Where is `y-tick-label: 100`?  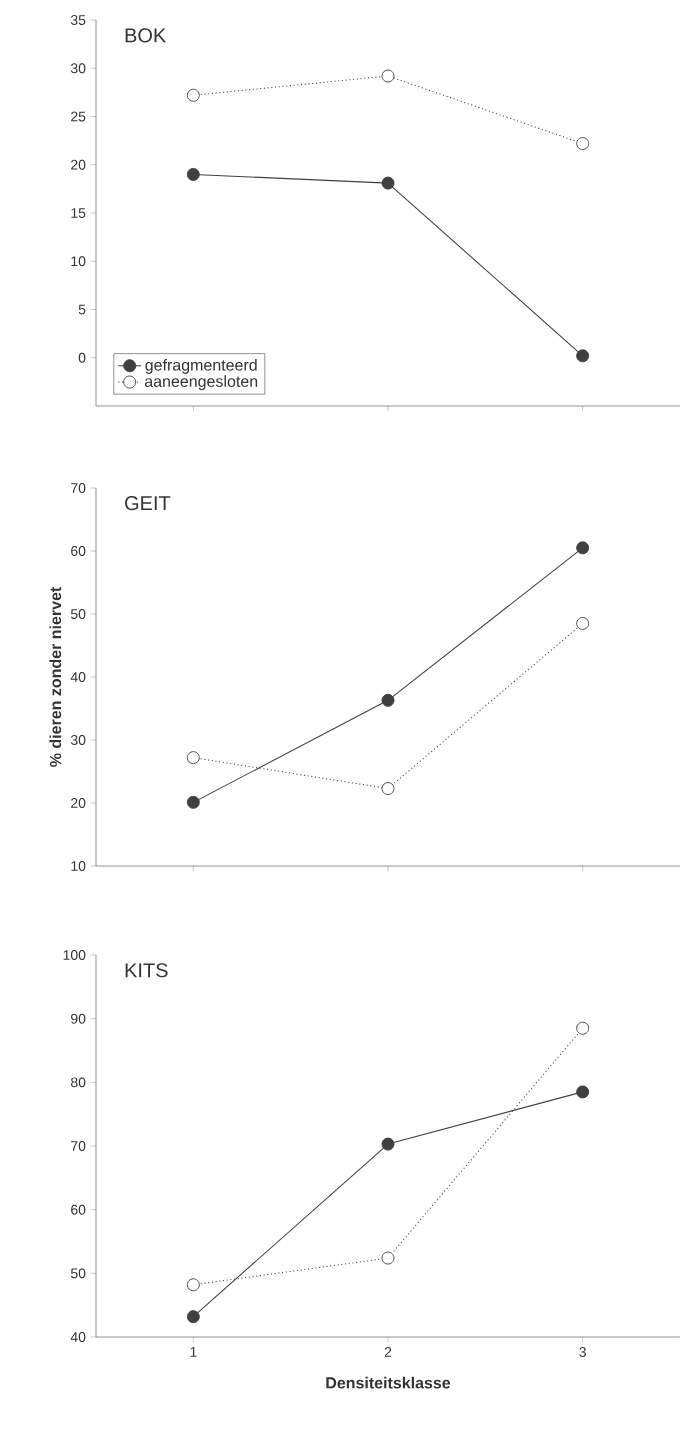
y-tick-label: 100 is located at coordinates (74, 955).